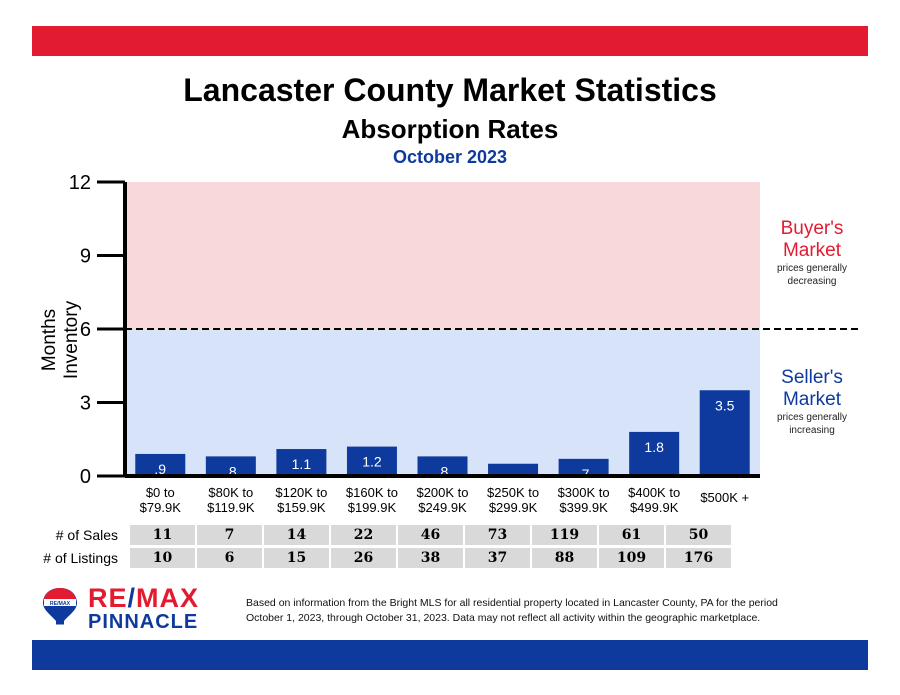 The width and height of the screenshot is (900, 695). I want to click on x-tick-label: $160K to, so click(372, 492).